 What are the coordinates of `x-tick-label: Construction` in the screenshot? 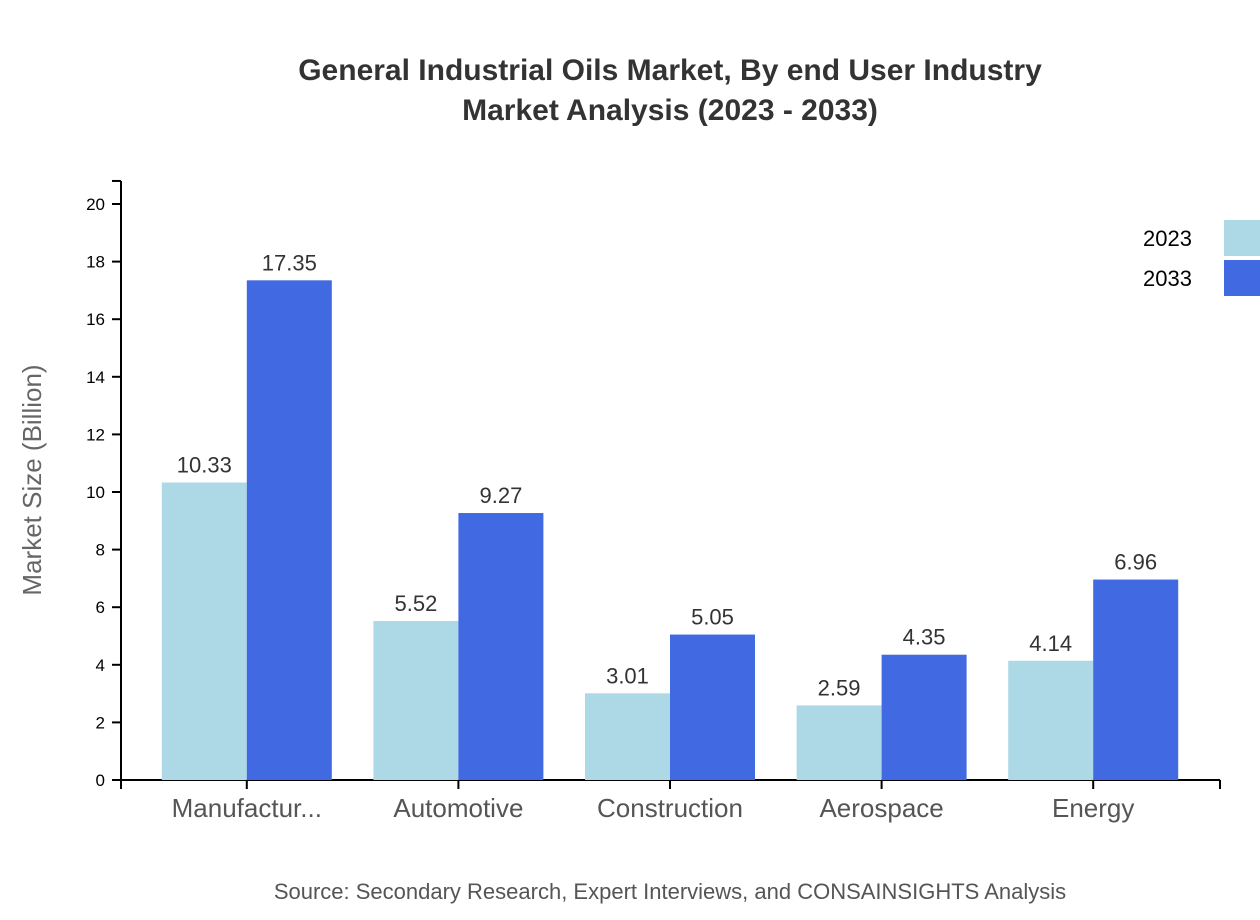 It's located at (670, 808).